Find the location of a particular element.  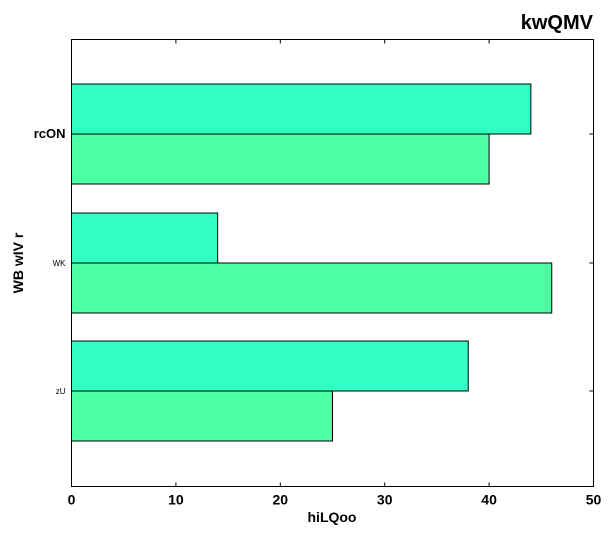

x-tick-label: 20 is located at coordinates (281, 500).